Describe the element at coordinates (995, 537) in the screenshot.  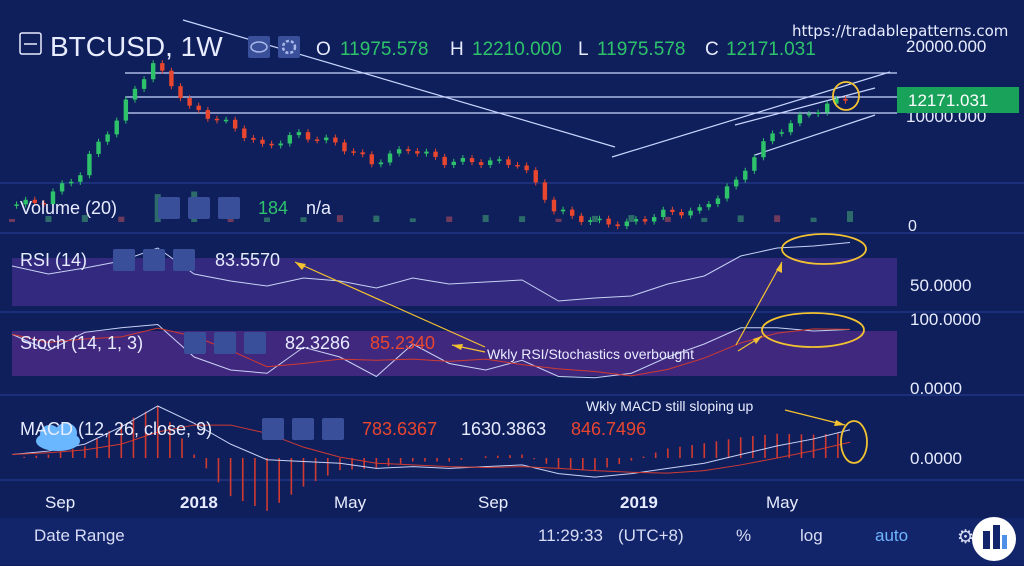
I see `logo-mark` at that location.